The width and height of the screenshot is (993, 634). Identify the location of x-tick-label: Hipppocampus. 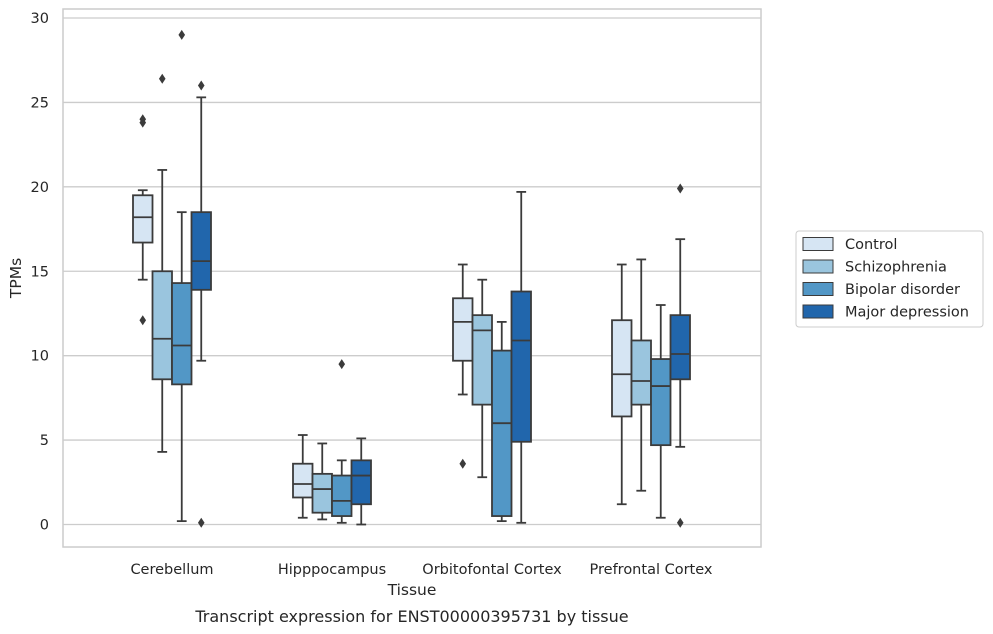
(332, 570).